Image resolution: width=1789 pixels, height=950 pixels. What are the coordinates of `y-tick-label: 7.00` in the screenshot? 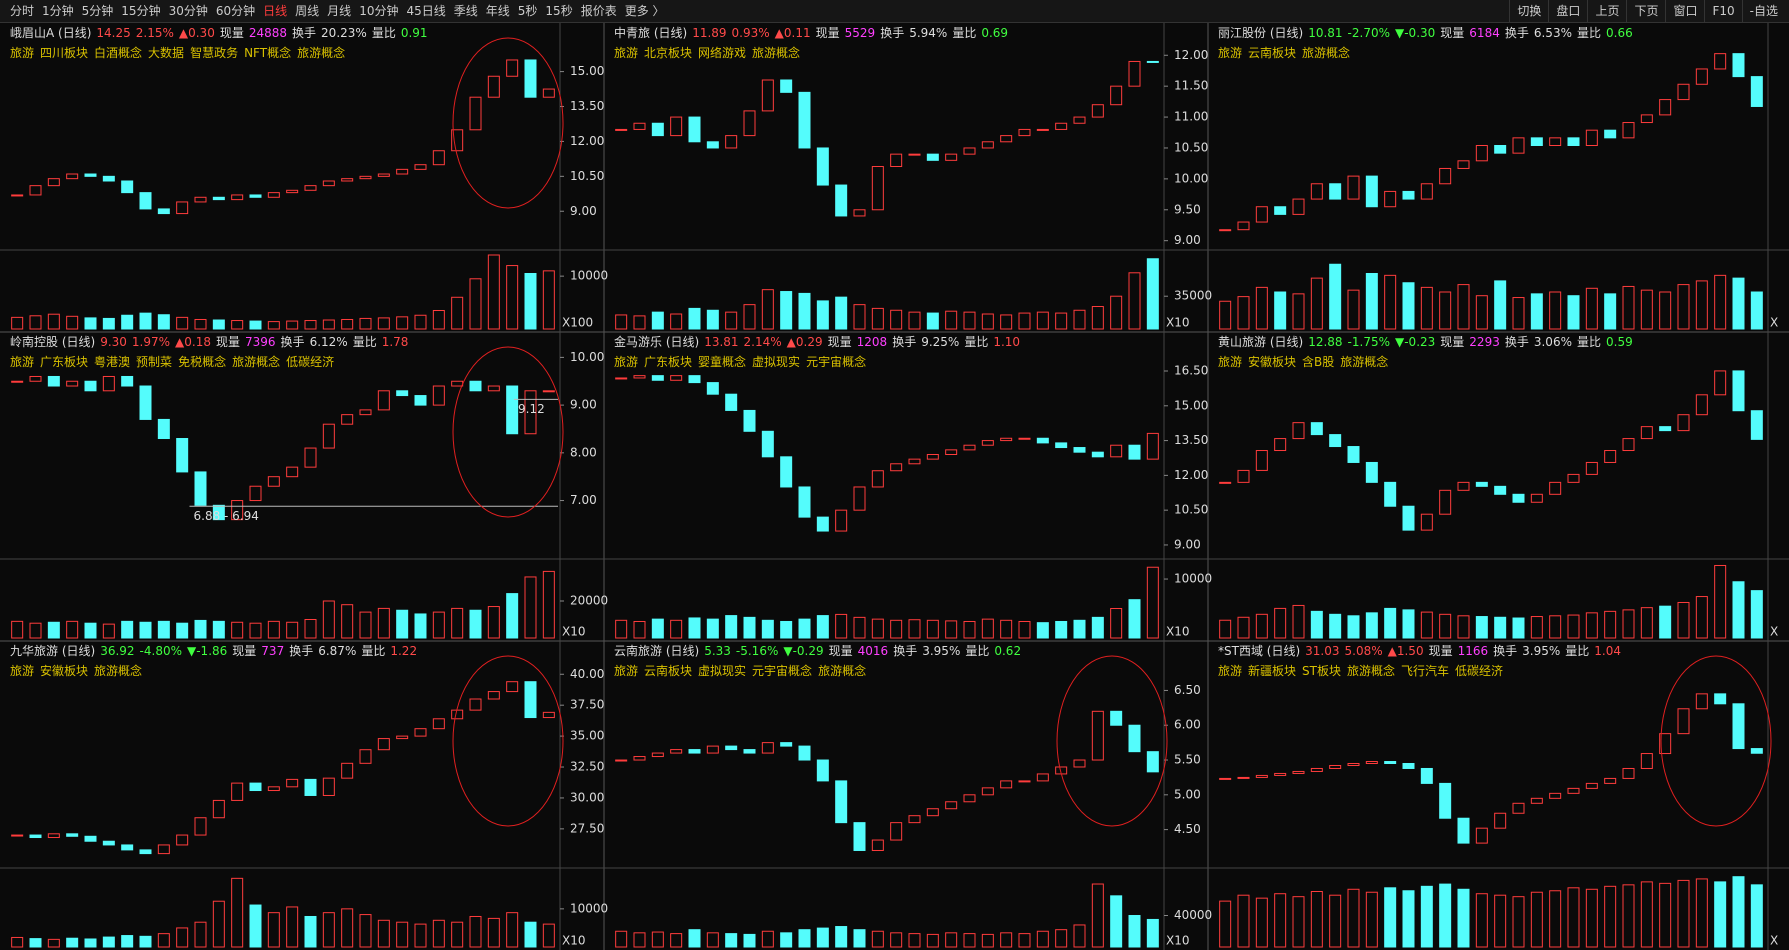 It's located at (583, 500).